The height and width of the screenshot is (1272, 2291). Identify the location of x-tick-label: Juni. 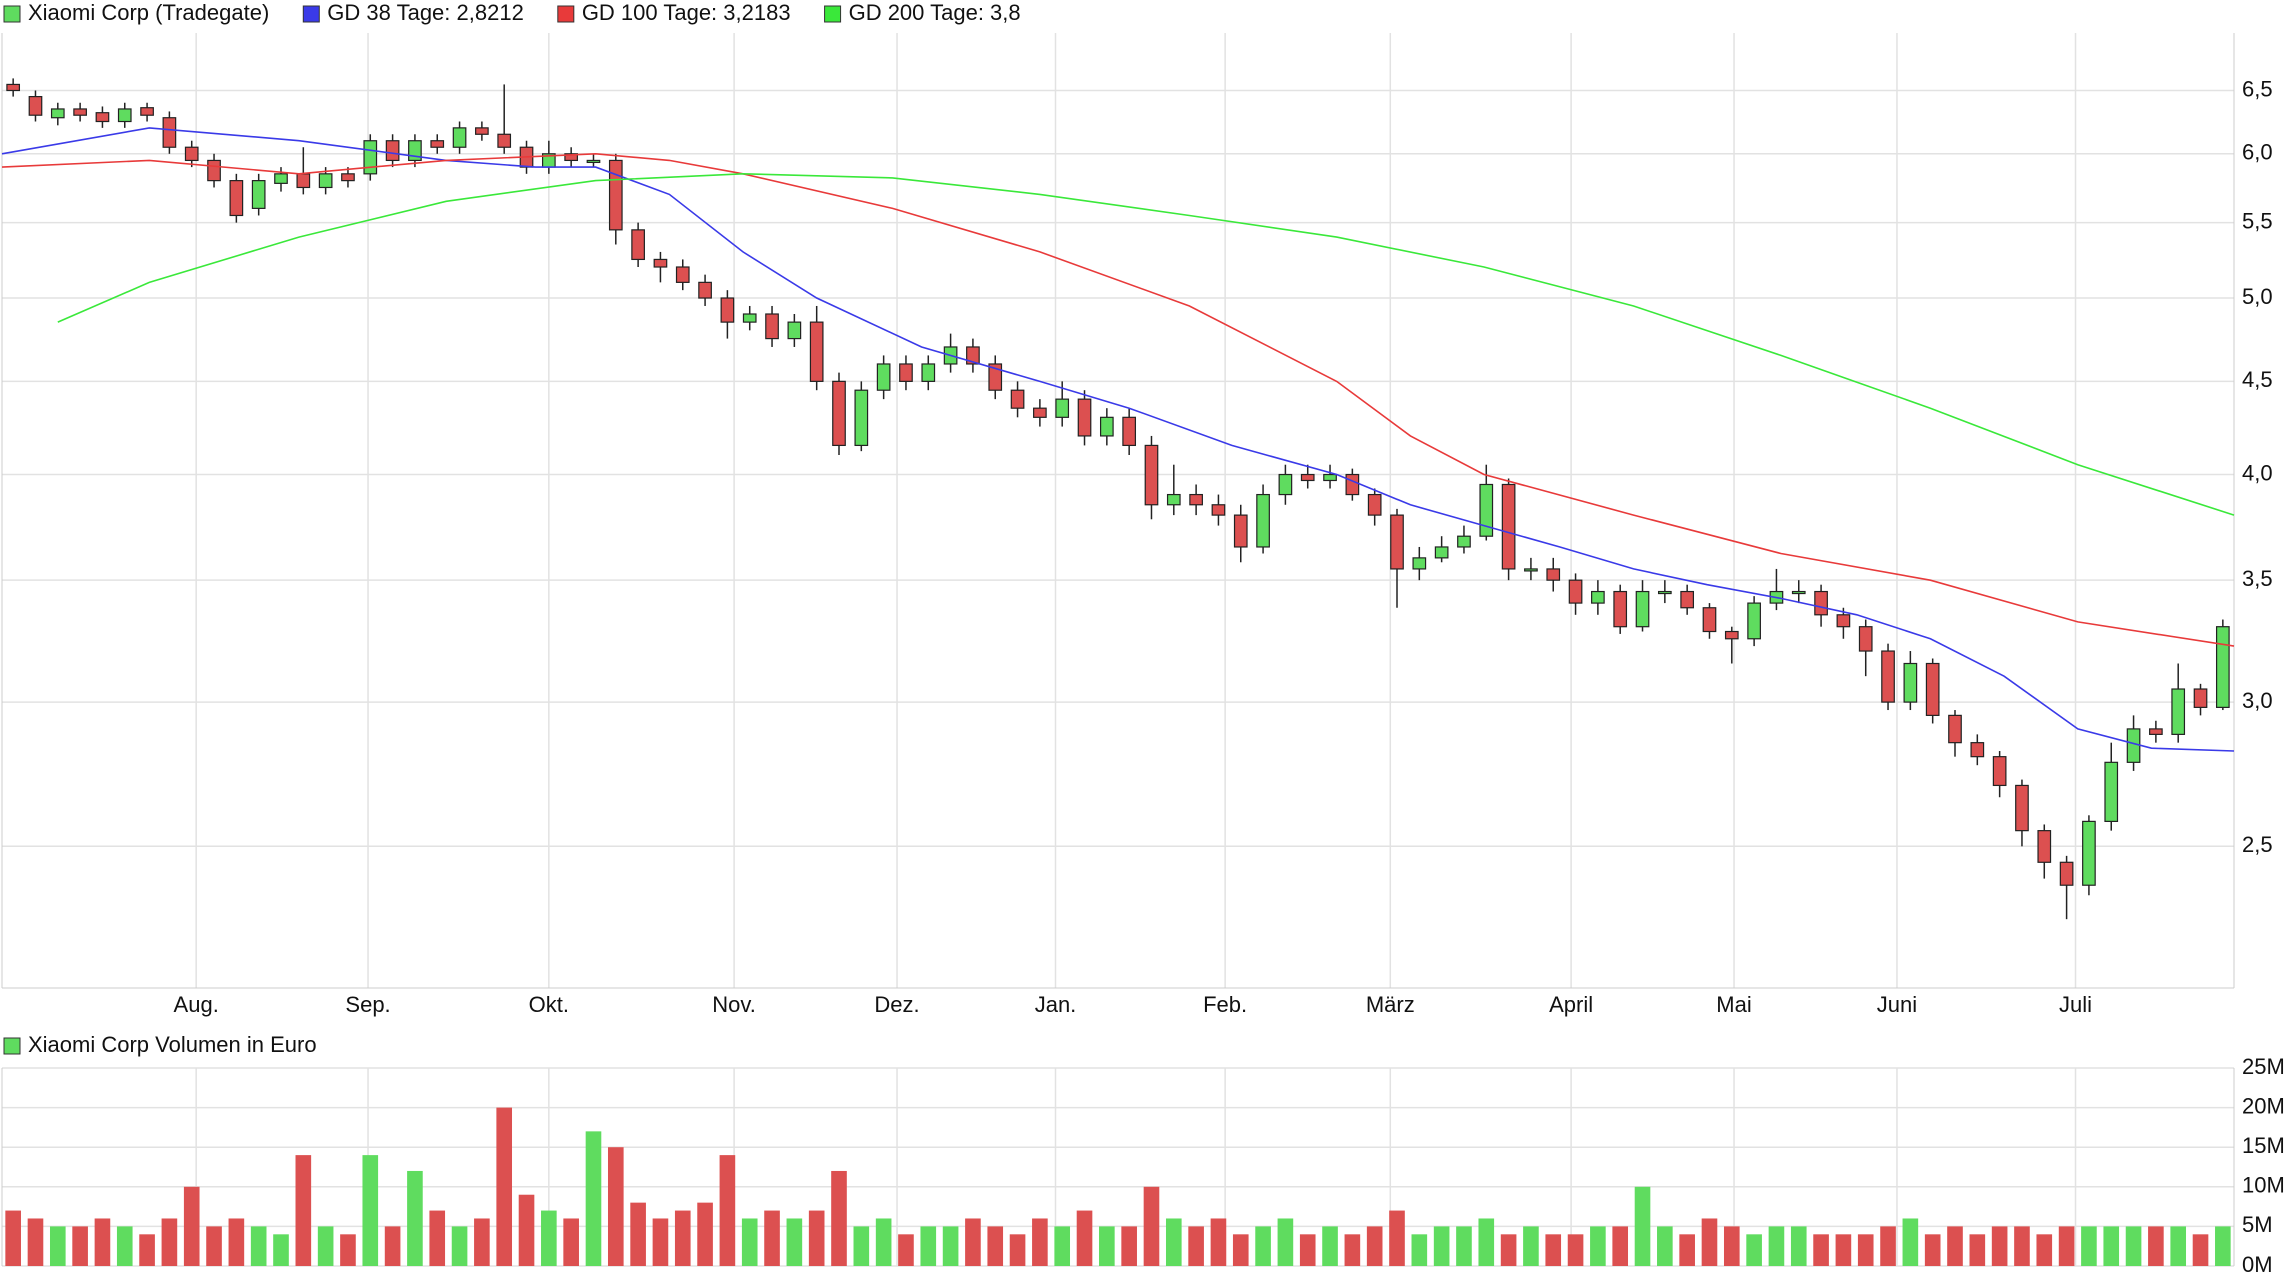
(1897, 1004).